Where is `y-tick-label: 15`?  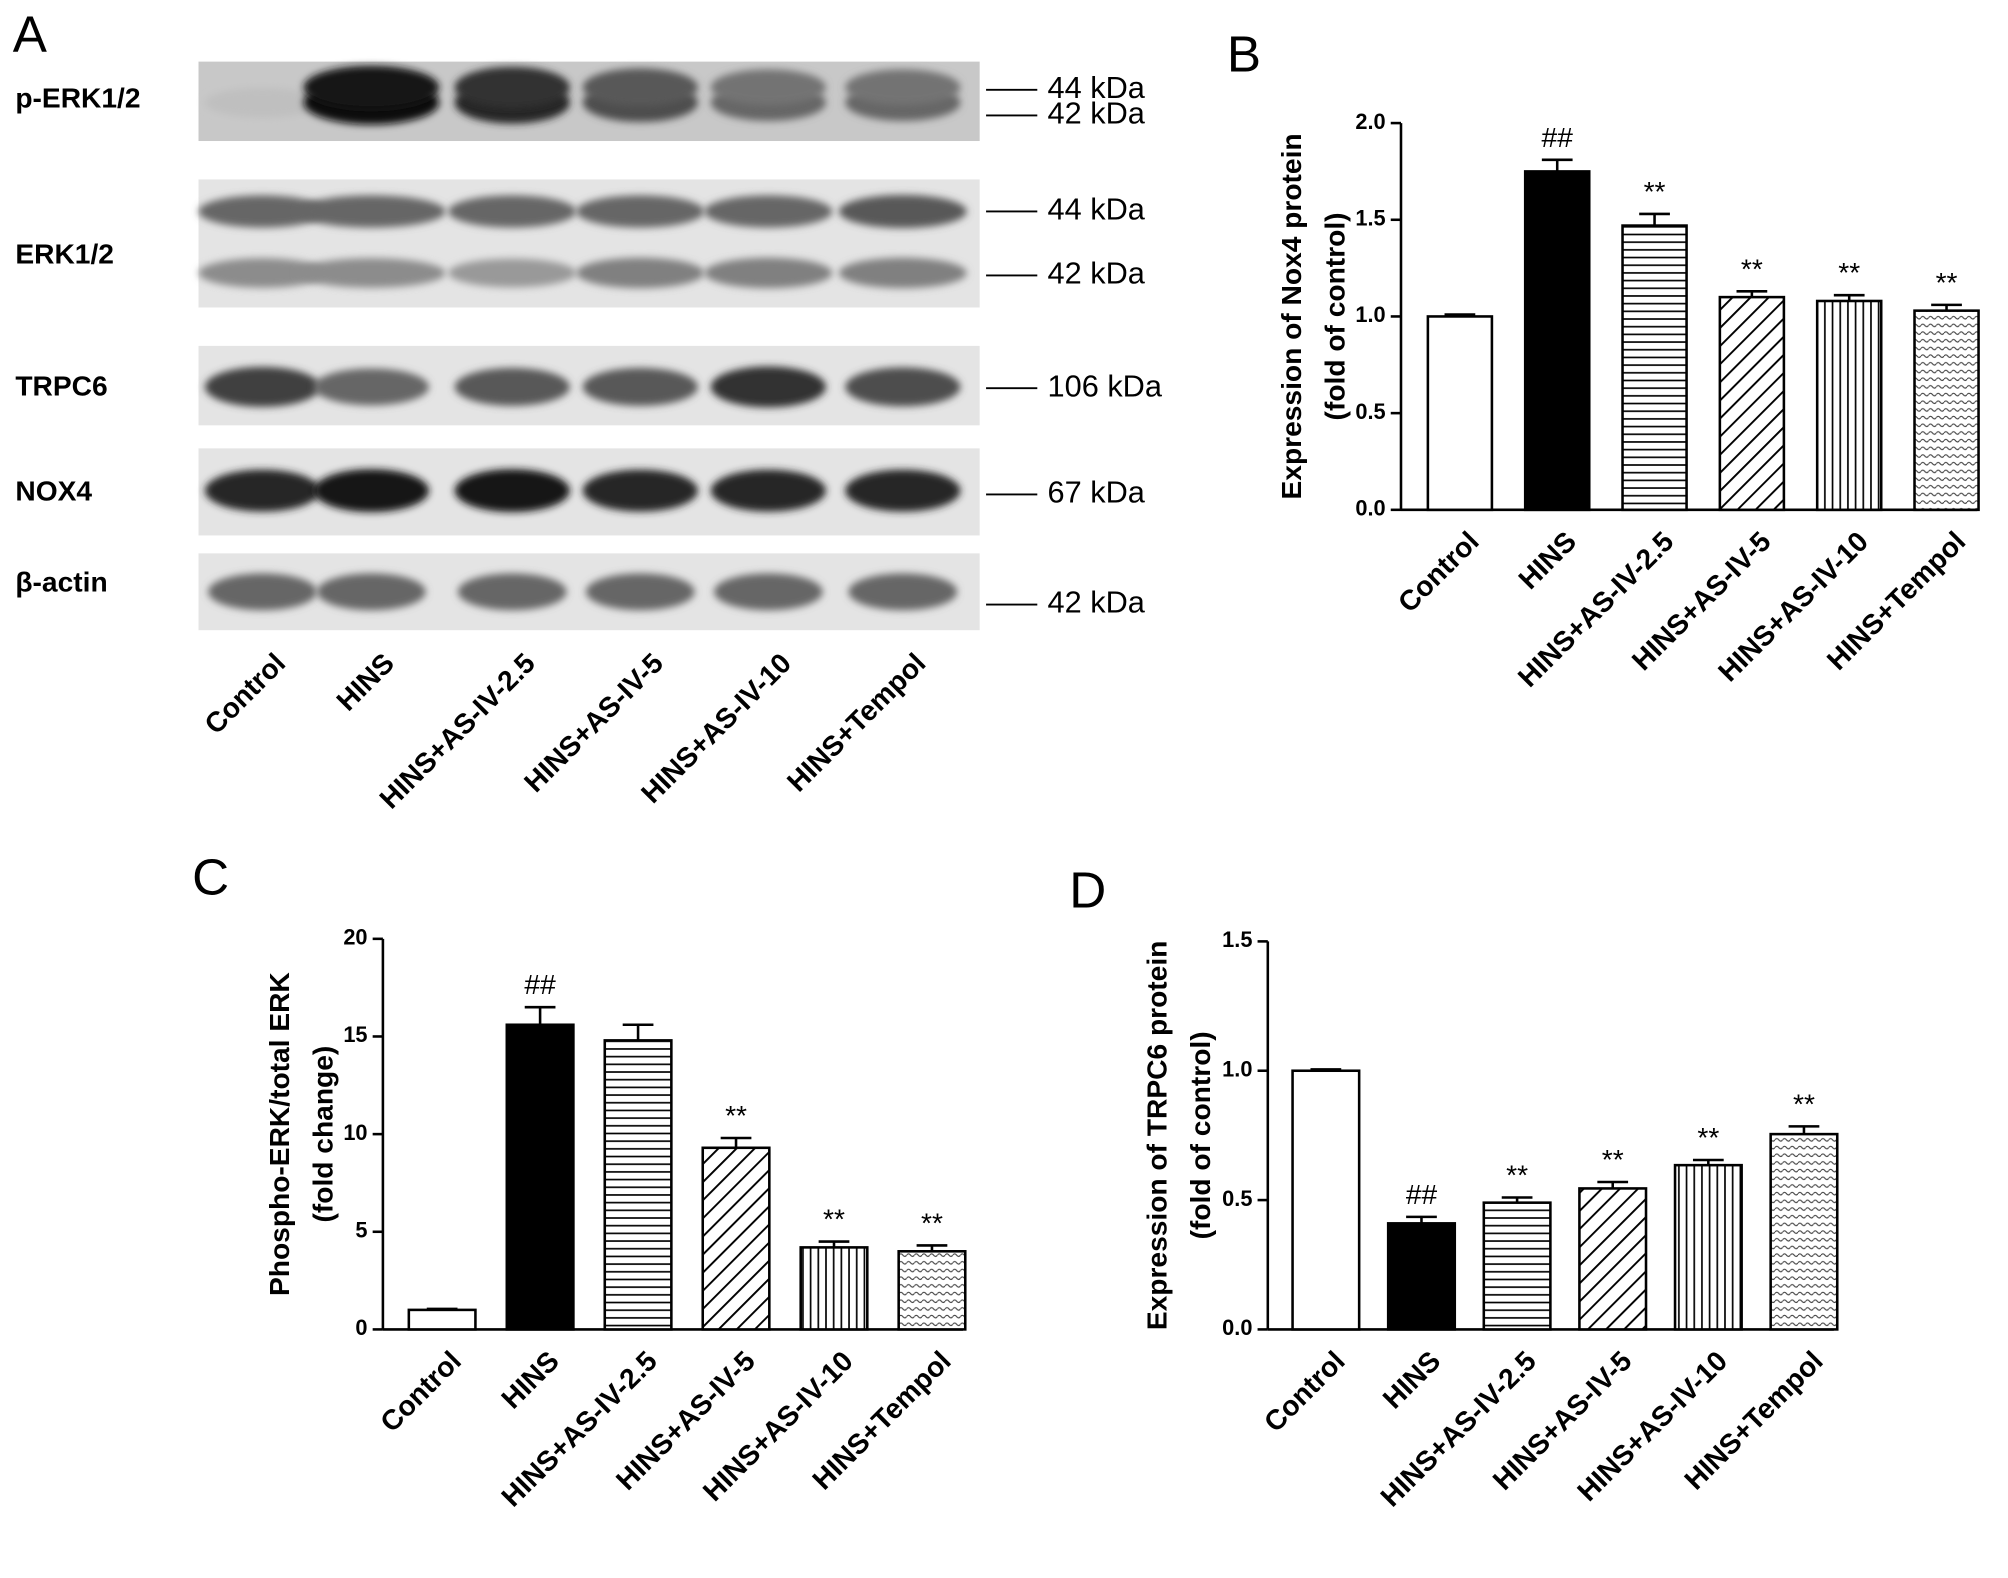 y-tick-label: 15 is located at coordinates (355, 1034).